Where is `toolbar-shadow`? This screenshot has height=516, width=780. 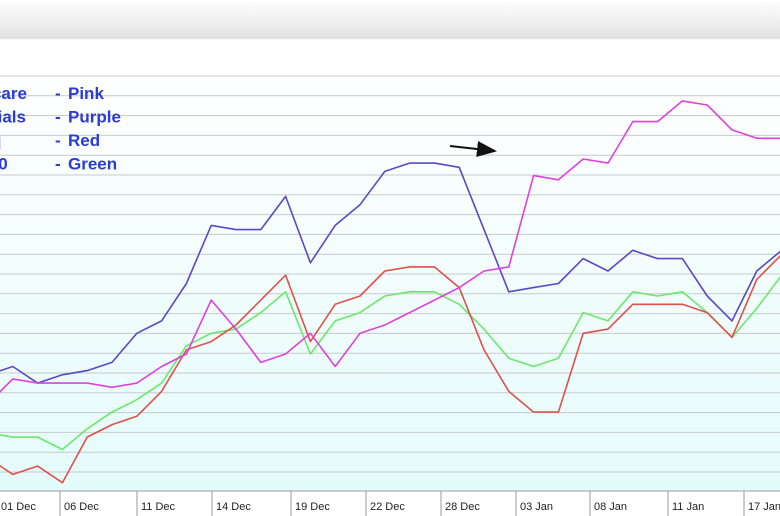
toolbar-shadow is located at coordinates (390, 38).